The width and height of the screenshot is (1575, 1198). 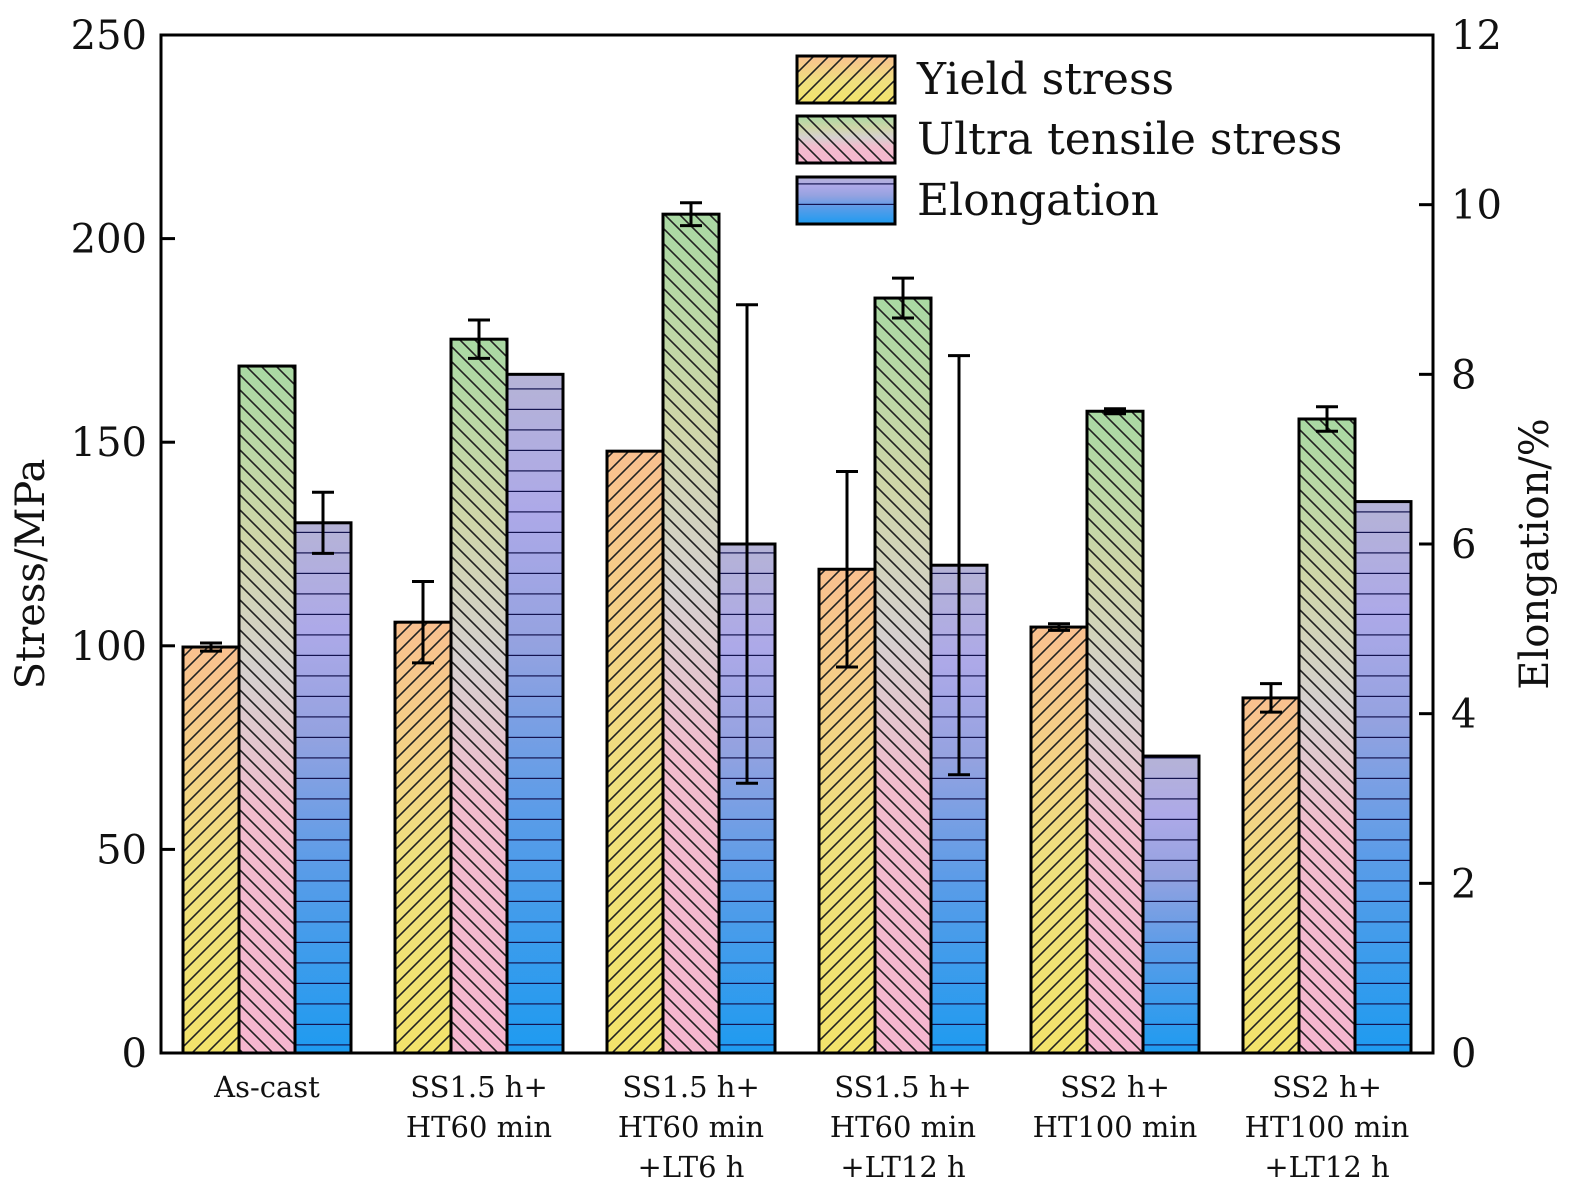 I want to click on y2-tick-label: 6, so click(x=1463, y=545).